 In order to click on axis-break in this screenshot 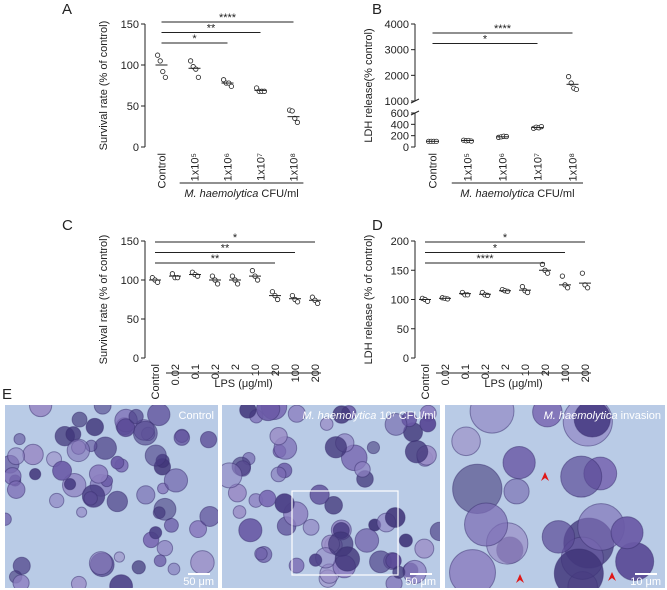, I will do `click(415, 101)`.